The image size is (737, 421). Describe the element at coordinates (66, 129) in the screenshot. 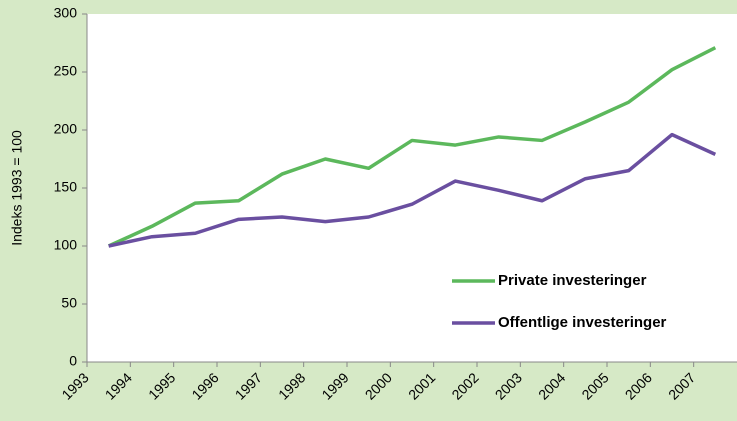

I see `y-tick-label: 200` at that location.